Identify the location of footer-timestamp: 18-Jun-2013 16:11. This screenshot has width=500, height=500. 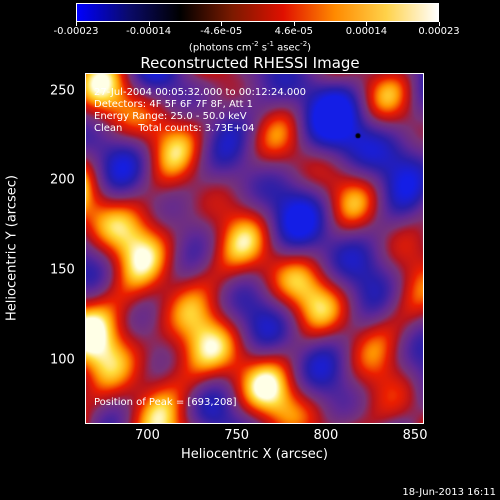
(449, 492).